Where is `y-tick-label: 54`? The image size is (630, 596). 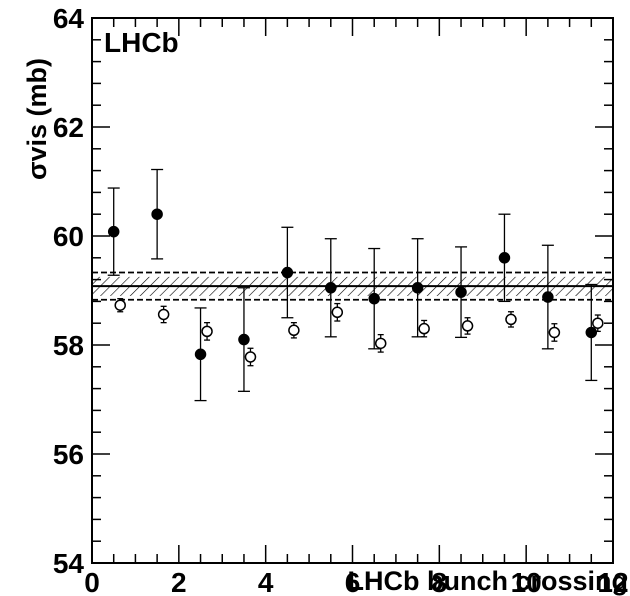 y-tick-label: 54 is located at coordinates (69, 563).